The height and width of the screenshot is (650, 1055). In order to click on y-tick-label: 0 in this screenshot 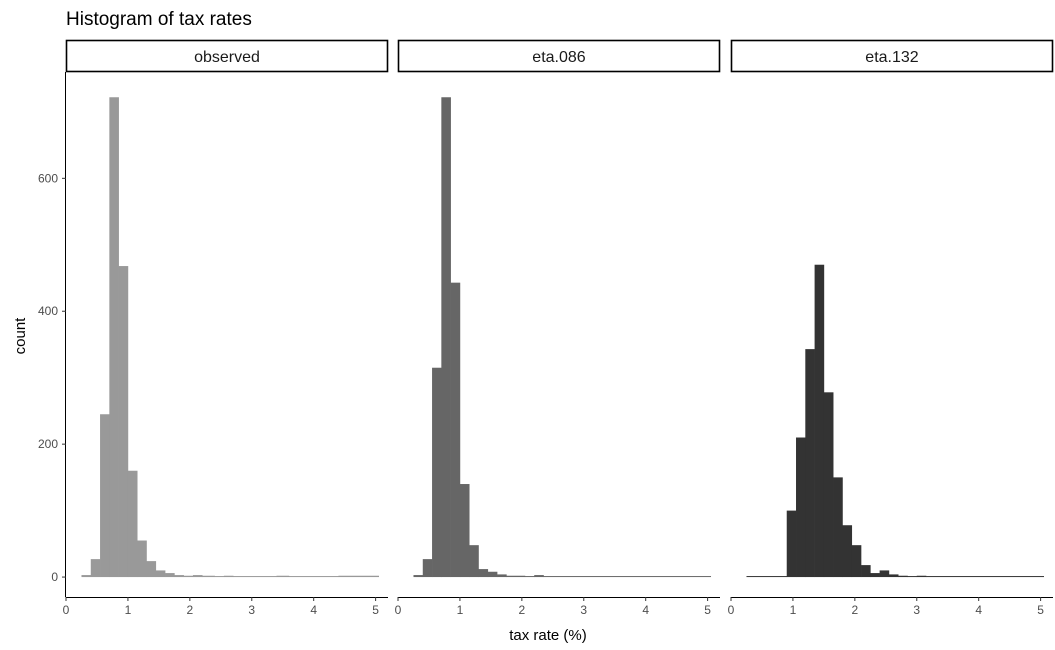, I will do `click(54, 577)`.